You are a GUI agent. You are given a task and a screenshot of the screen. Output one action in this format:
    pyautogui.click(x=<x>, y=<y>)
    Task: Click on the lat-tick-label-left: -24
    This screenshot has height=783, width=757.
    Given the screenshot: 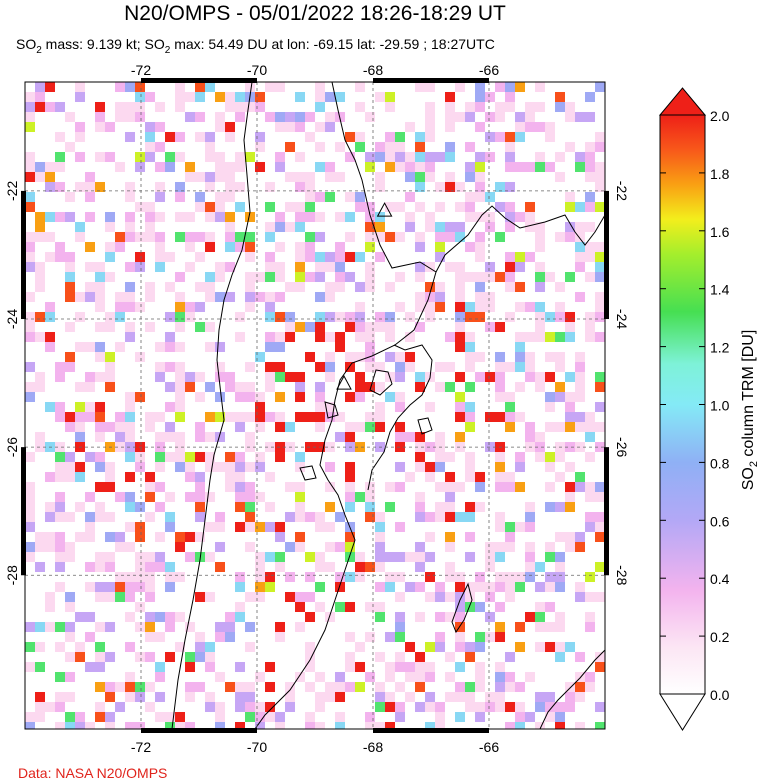 What is the action you would take?
    pyautogui.click(x=12, y=319)
    